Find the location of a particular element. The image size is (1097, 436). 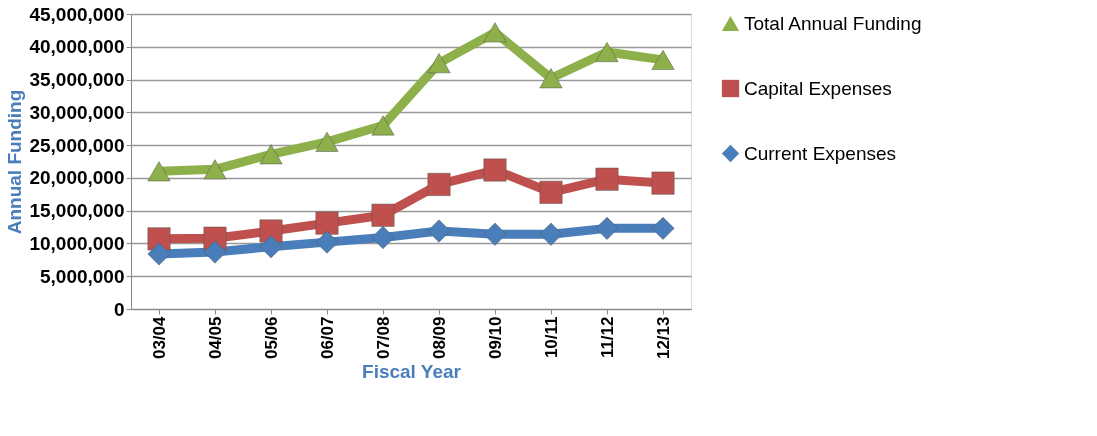

y-tick-label: 45,000,000 is located at coordinates (77, 14).